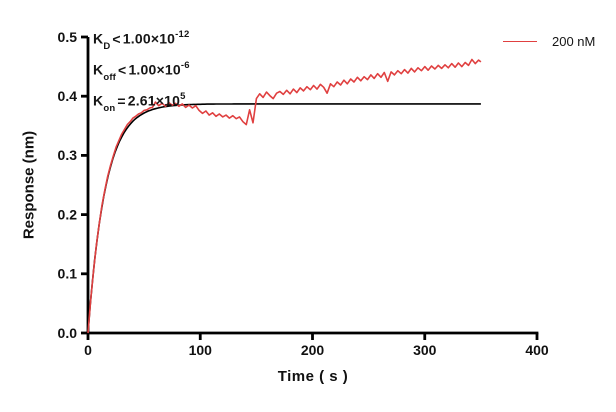 The image size is (616, 412). What do you see at coordinates (574, 41) in the screenshot?
I see `legend-label: 200 nM` at bounding box center [574, 41].